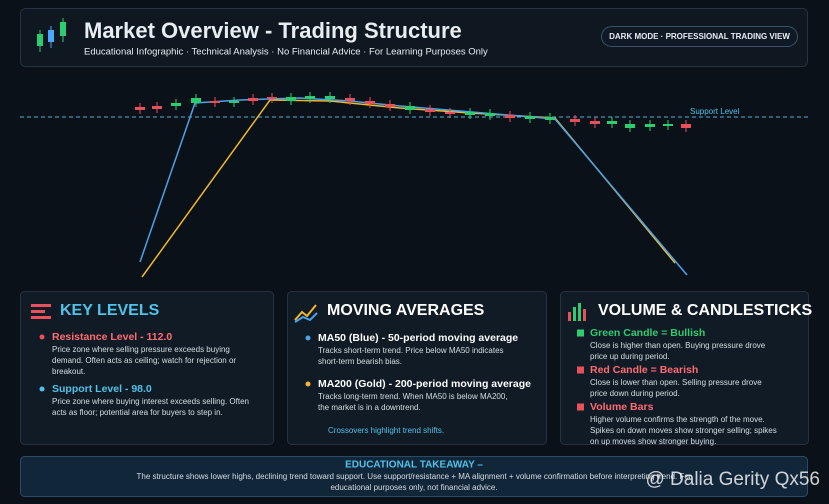 This screenshot has width=829, height=504. Describe the element at coordinates (635, 393) in the screenshot. I see `item-text: price down during period.` at that location.